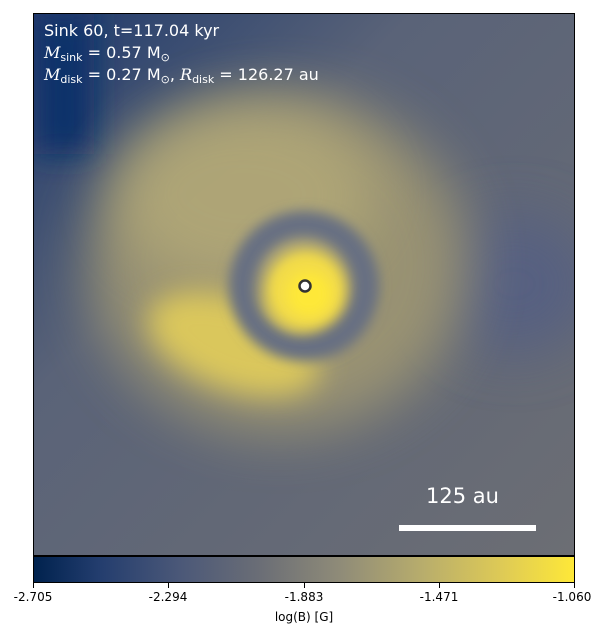  I want to click on m-disk-symbol: M, so click(52, 74).